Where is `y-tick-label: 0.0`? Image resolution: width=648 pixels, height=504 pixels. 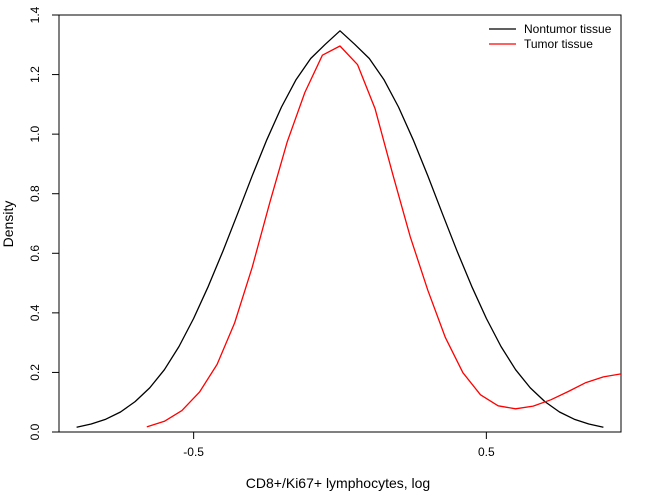 y-tick-label: 0.0 is located at coordinates (35, 431).